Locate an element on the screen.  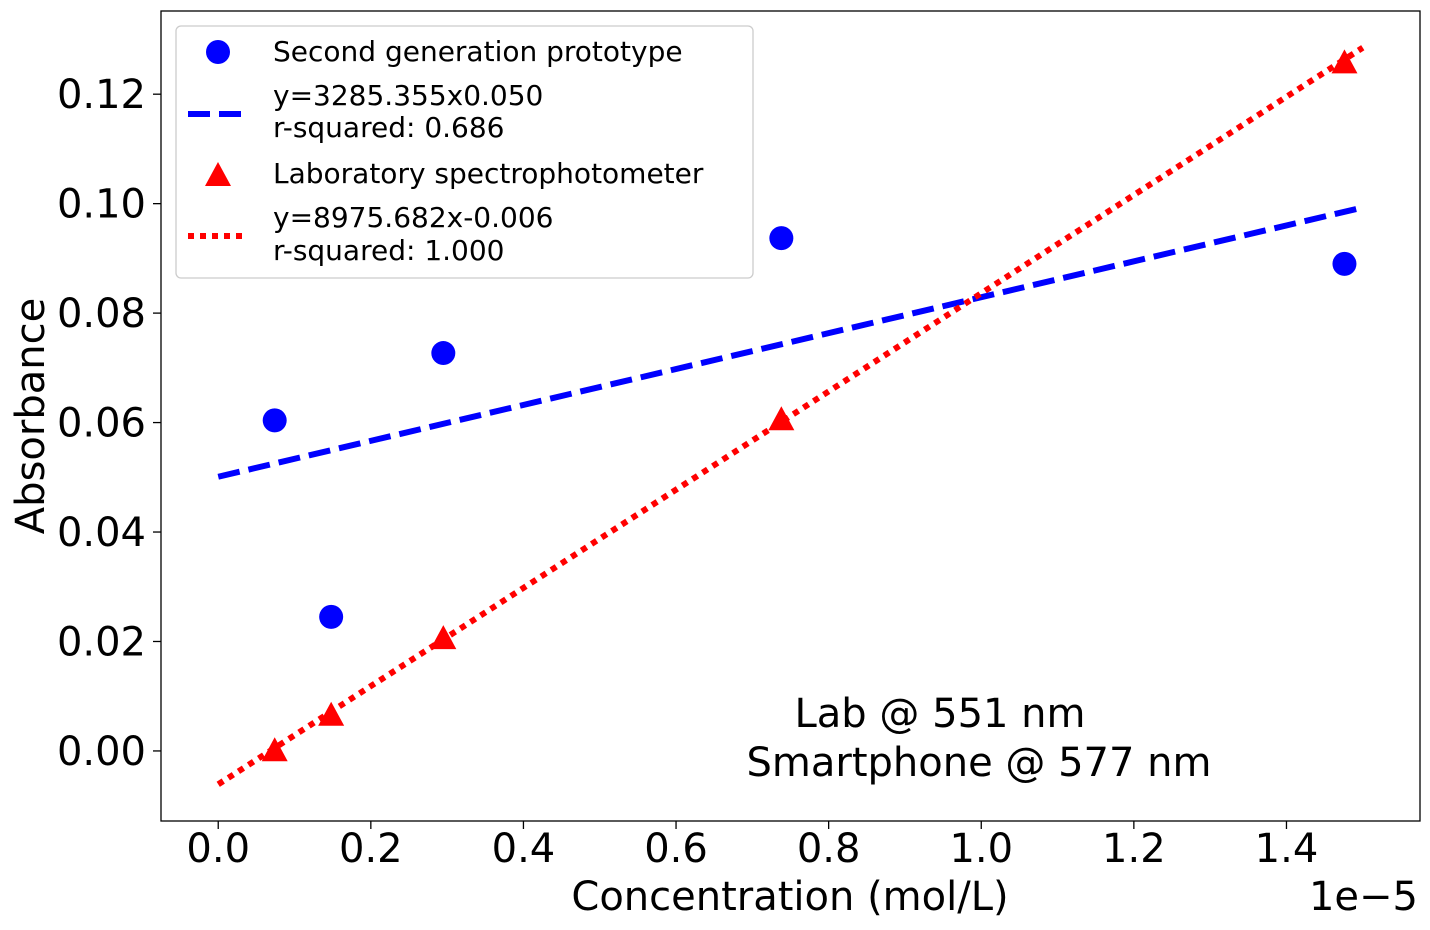
y-tick-label: 0.12 is located at coordinates (101, 95).